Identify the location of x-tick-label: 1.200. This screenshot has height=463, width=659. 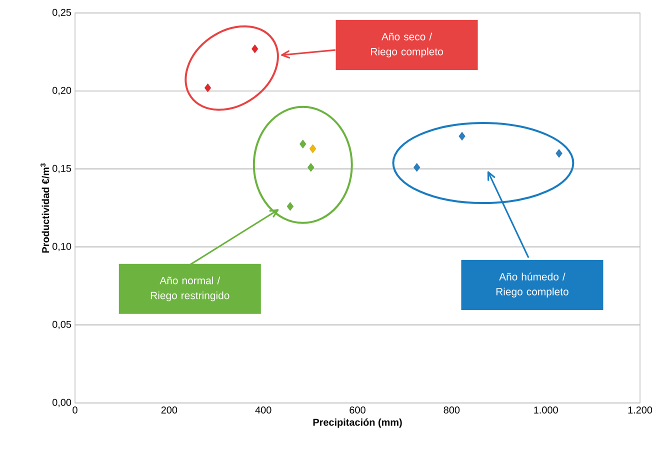
(640, 410).